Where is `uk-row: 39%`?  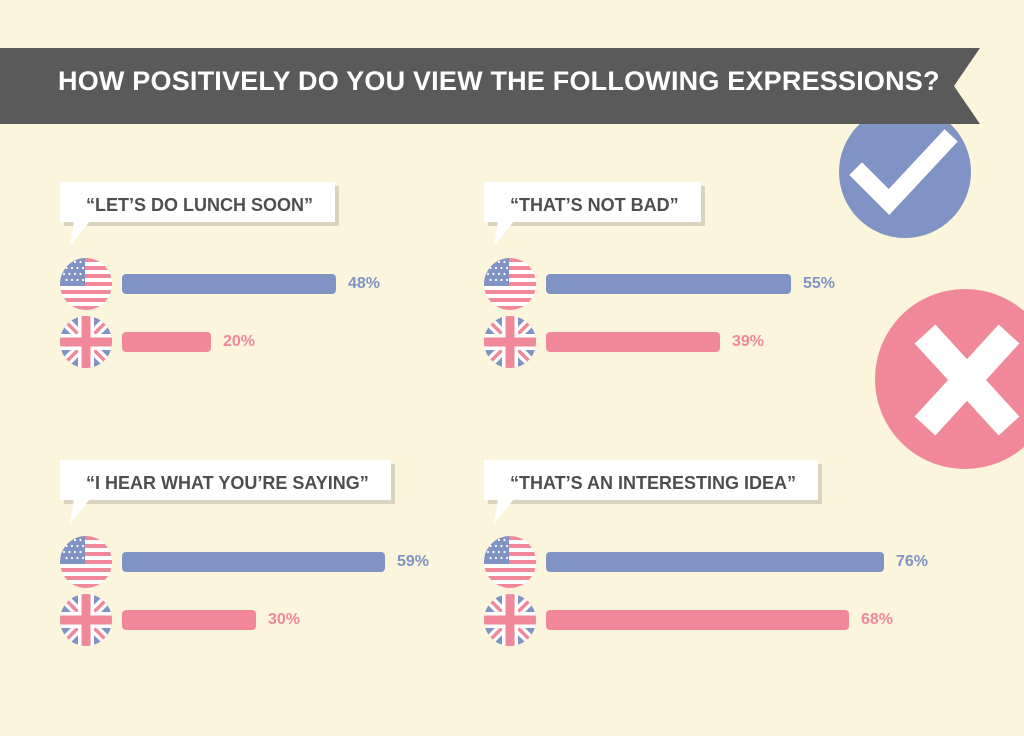
uk-row: 39% is located at coordinates (694, 343).